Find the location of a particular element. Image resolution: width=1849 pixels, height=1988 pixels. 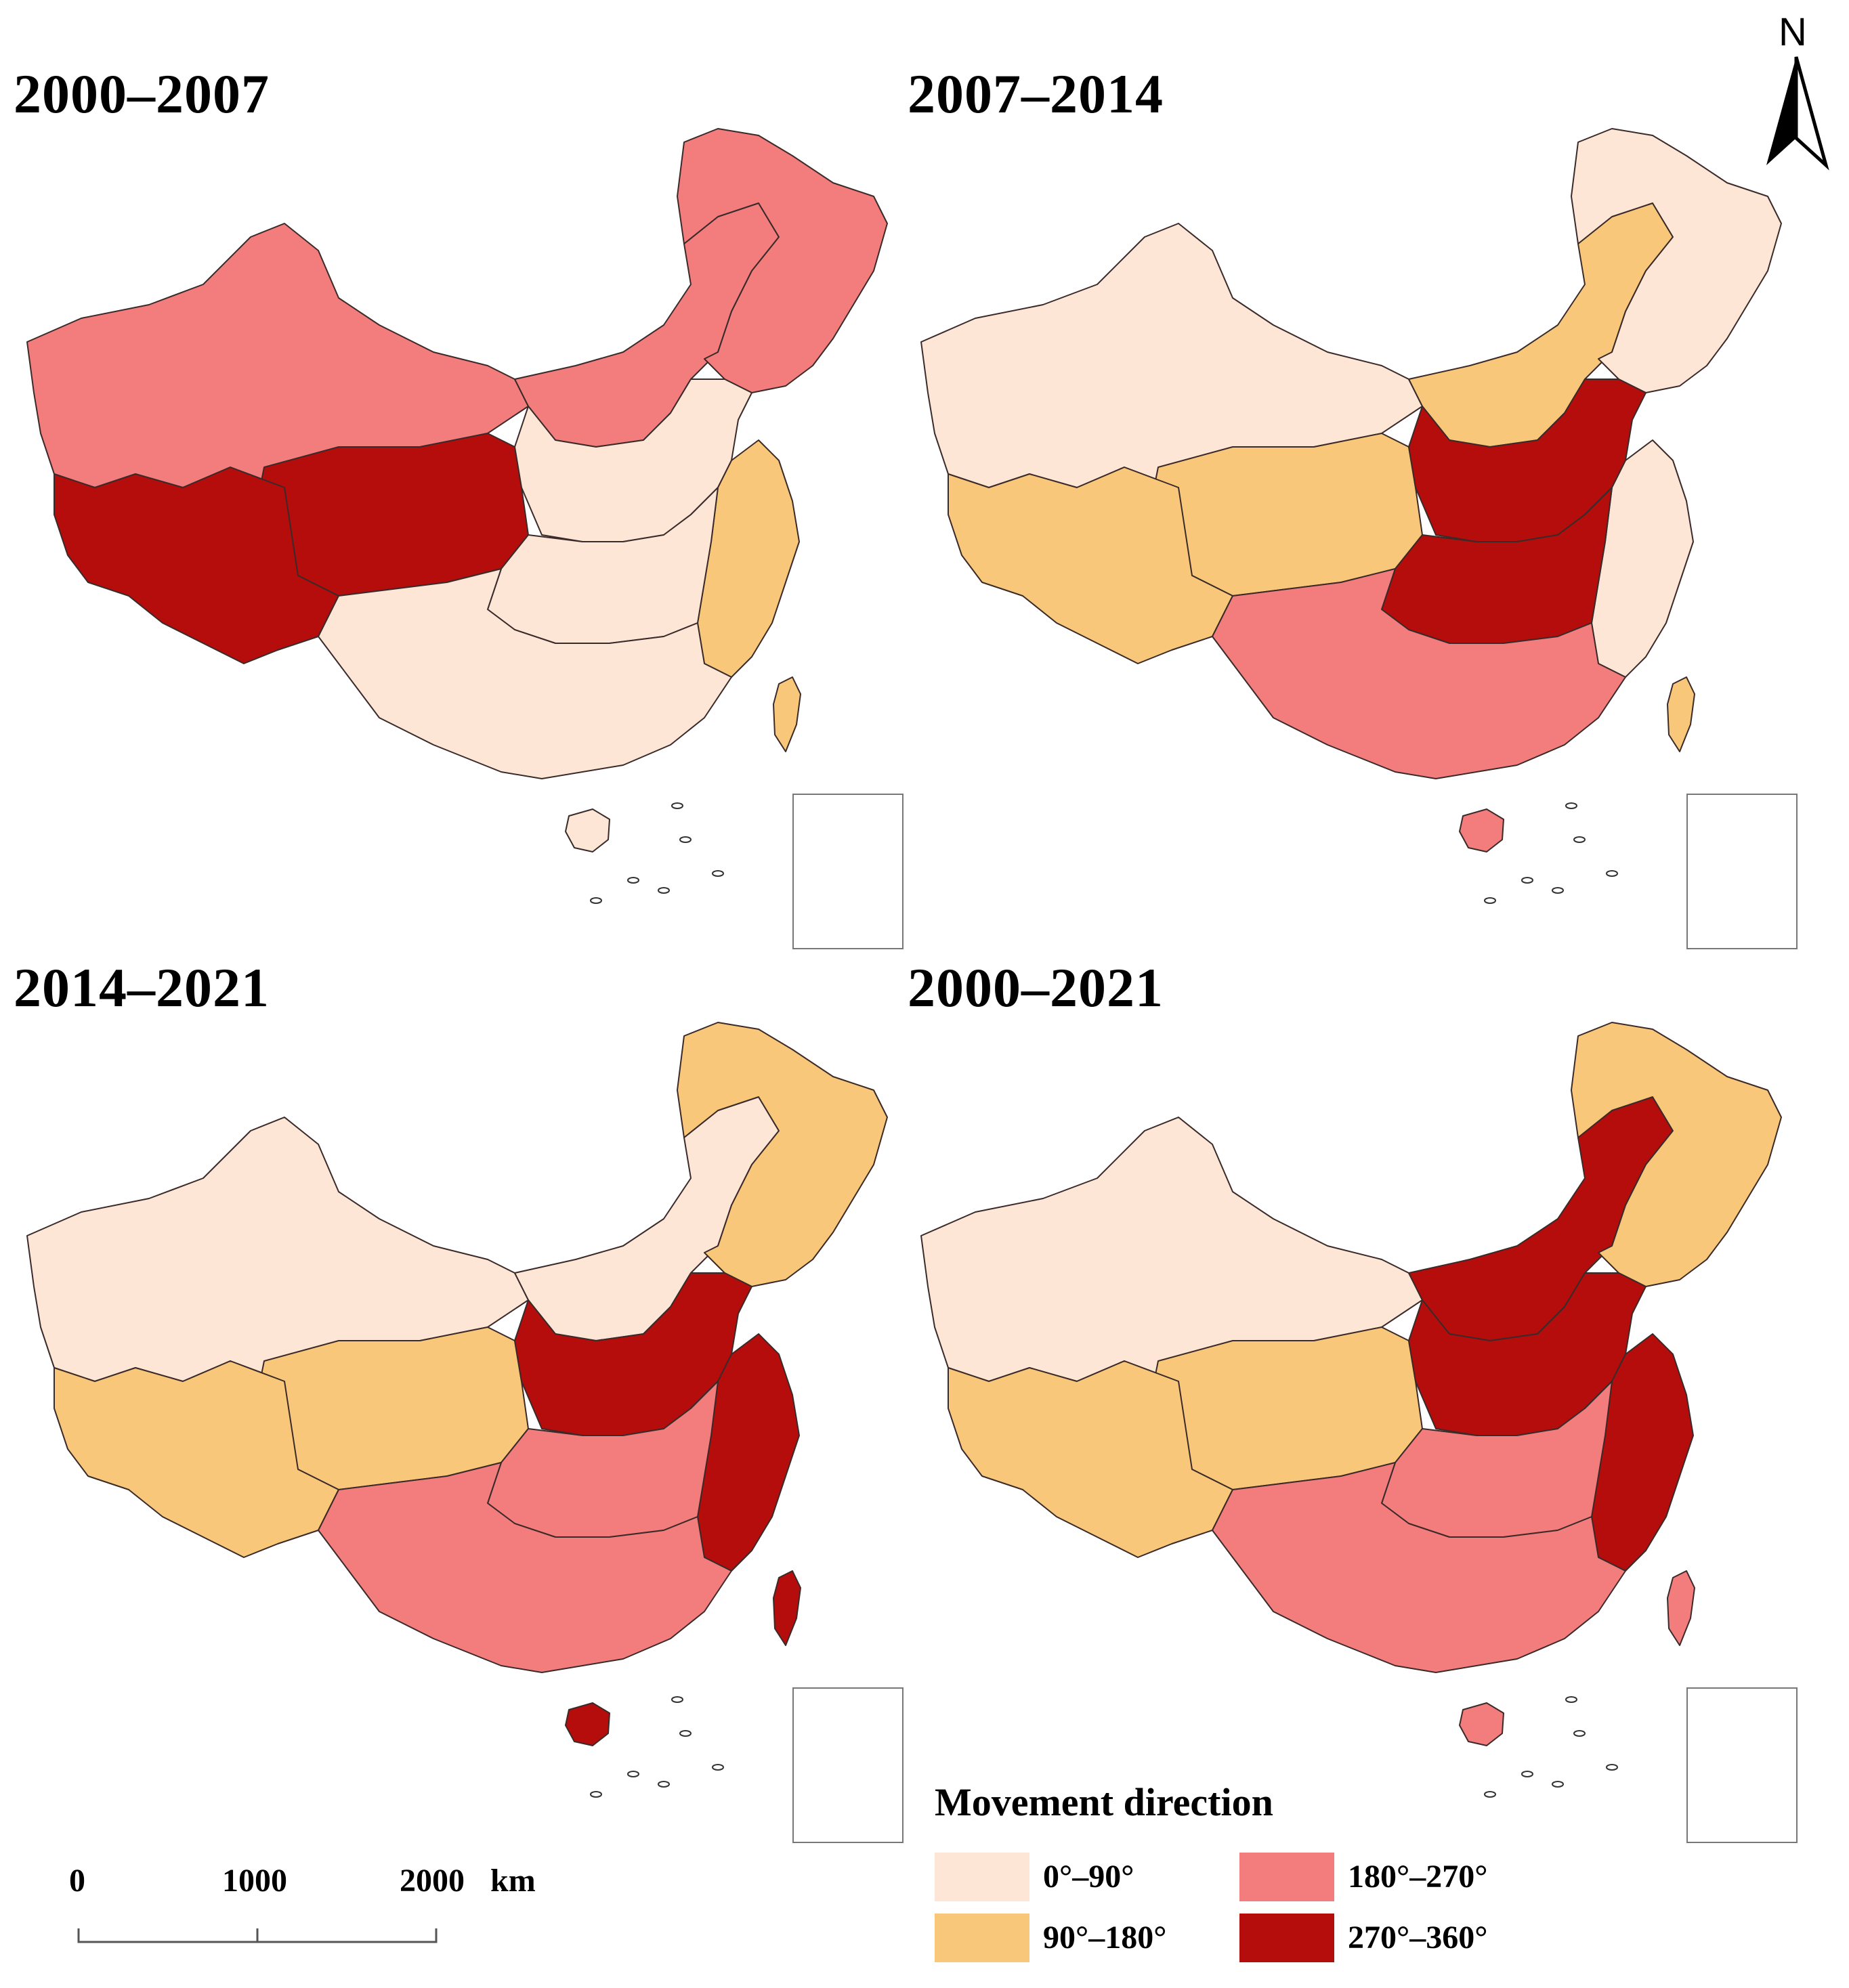

scale-bar: 0 1000 2000 km is located at coordinates (302, 1909).